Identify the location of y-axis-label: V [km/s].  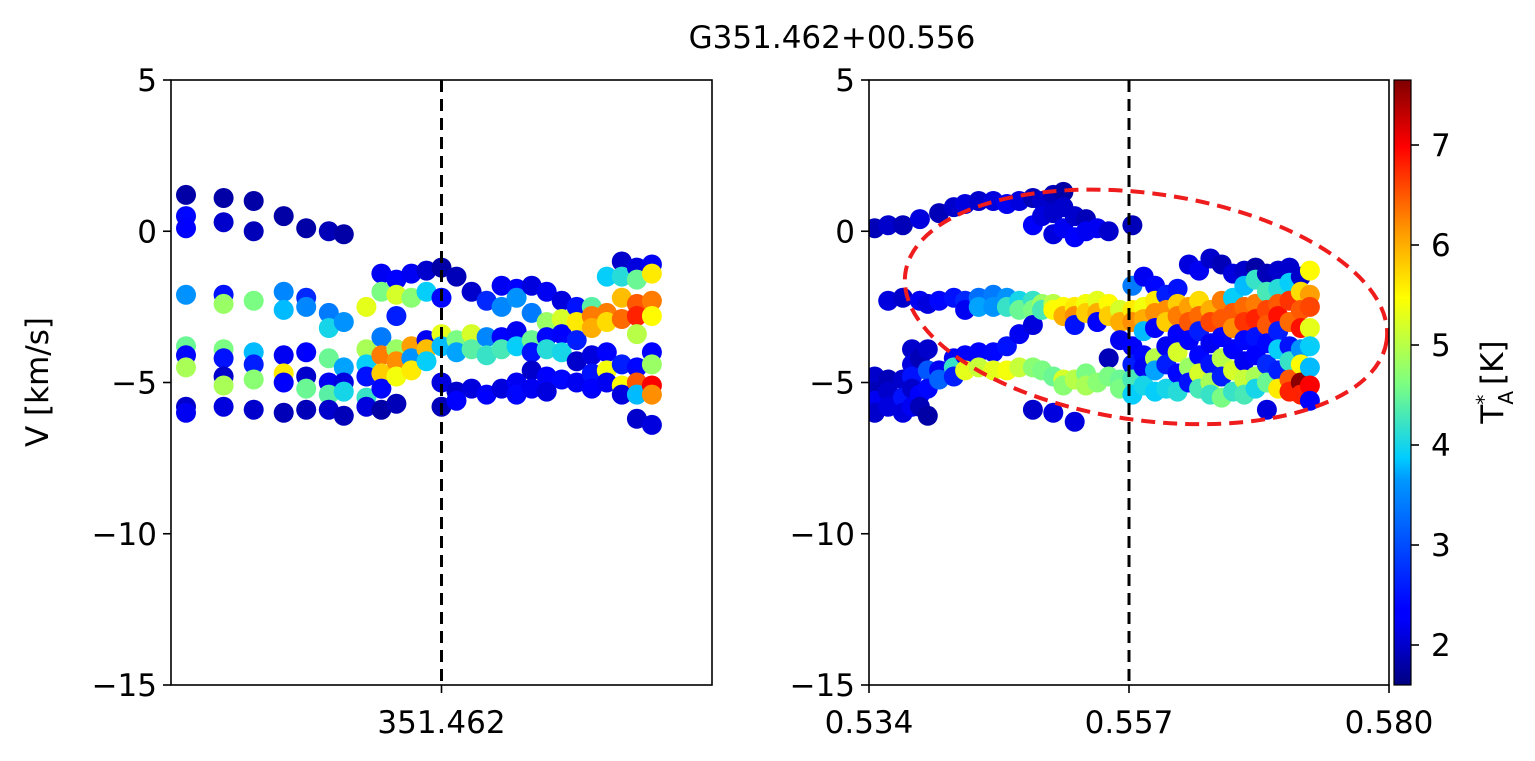
(38, 382).